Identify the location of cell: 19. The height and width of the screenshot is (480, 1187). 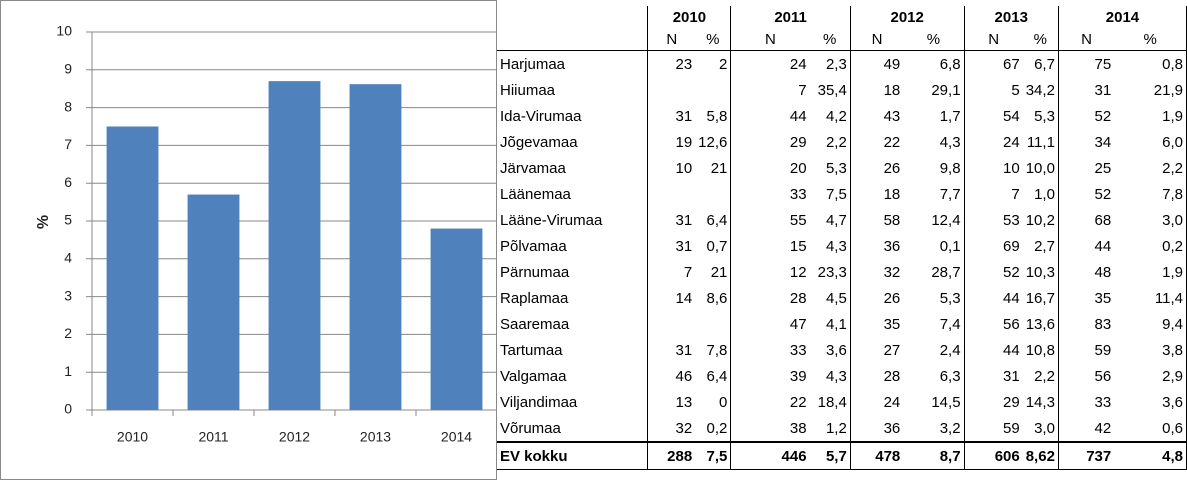
(684, 142).